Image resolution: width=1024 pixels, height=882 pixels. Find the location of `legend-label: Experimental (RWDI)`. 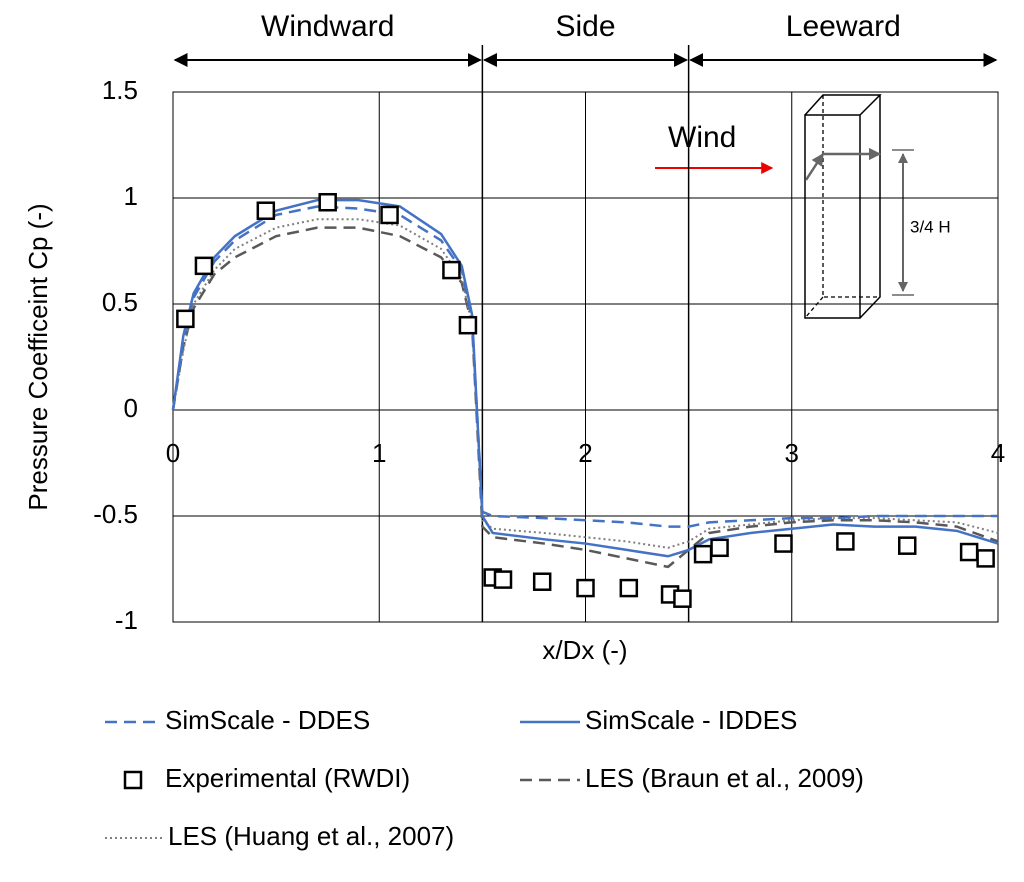

legend-label: Experimental (RWDI) is located at coordinates (287, 778).